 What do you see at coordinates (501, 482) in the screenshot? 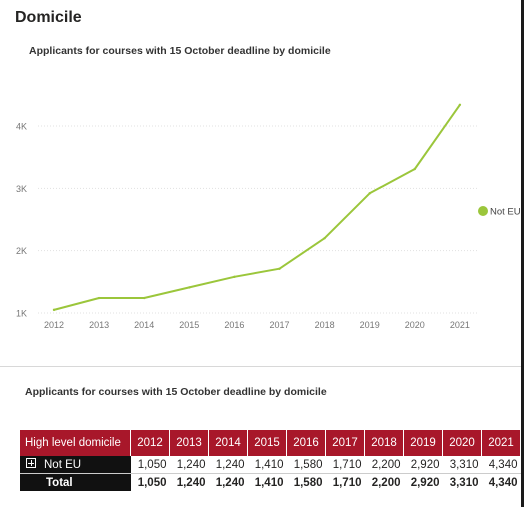
I see `total-cell: 4,340` at bounding box center [501, 482].